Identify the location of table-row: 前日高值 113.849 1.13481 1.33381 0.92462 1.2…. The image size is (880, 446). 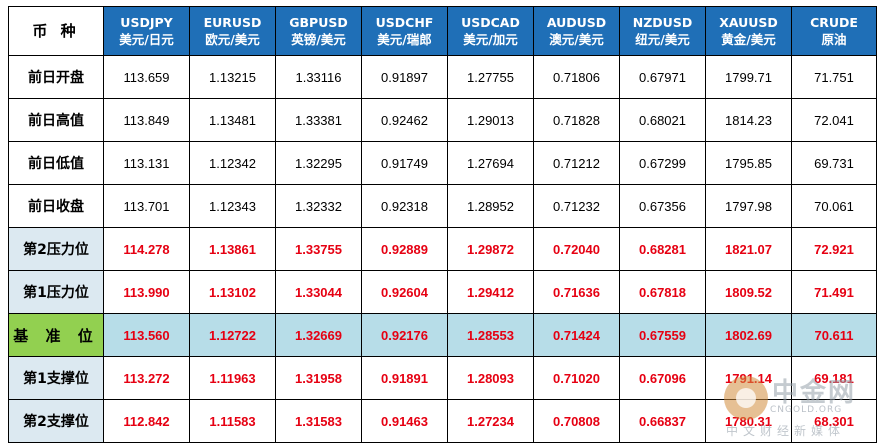
(442, 120).